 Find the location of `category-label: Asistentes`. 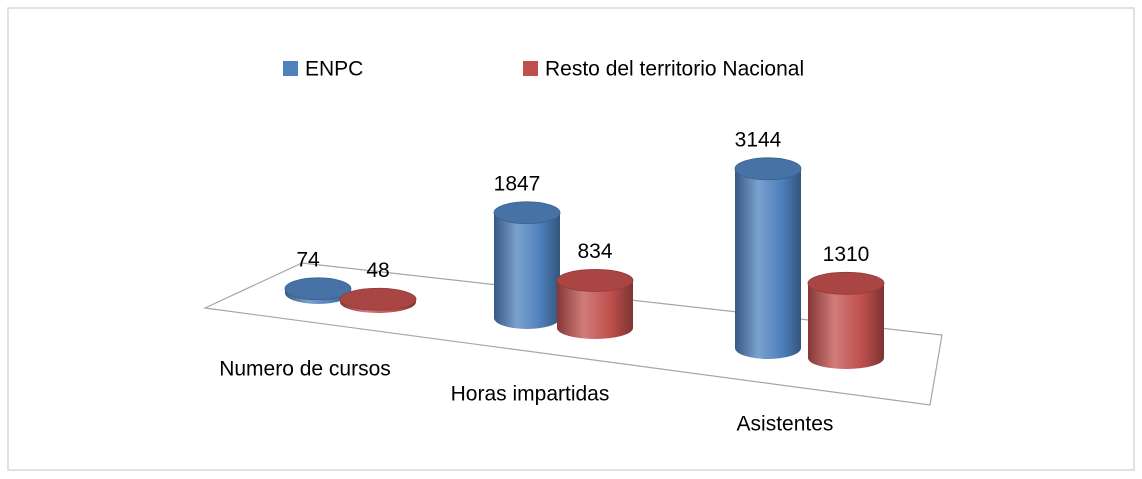

category-label: Asistentes is located at coordinates (785, 424).